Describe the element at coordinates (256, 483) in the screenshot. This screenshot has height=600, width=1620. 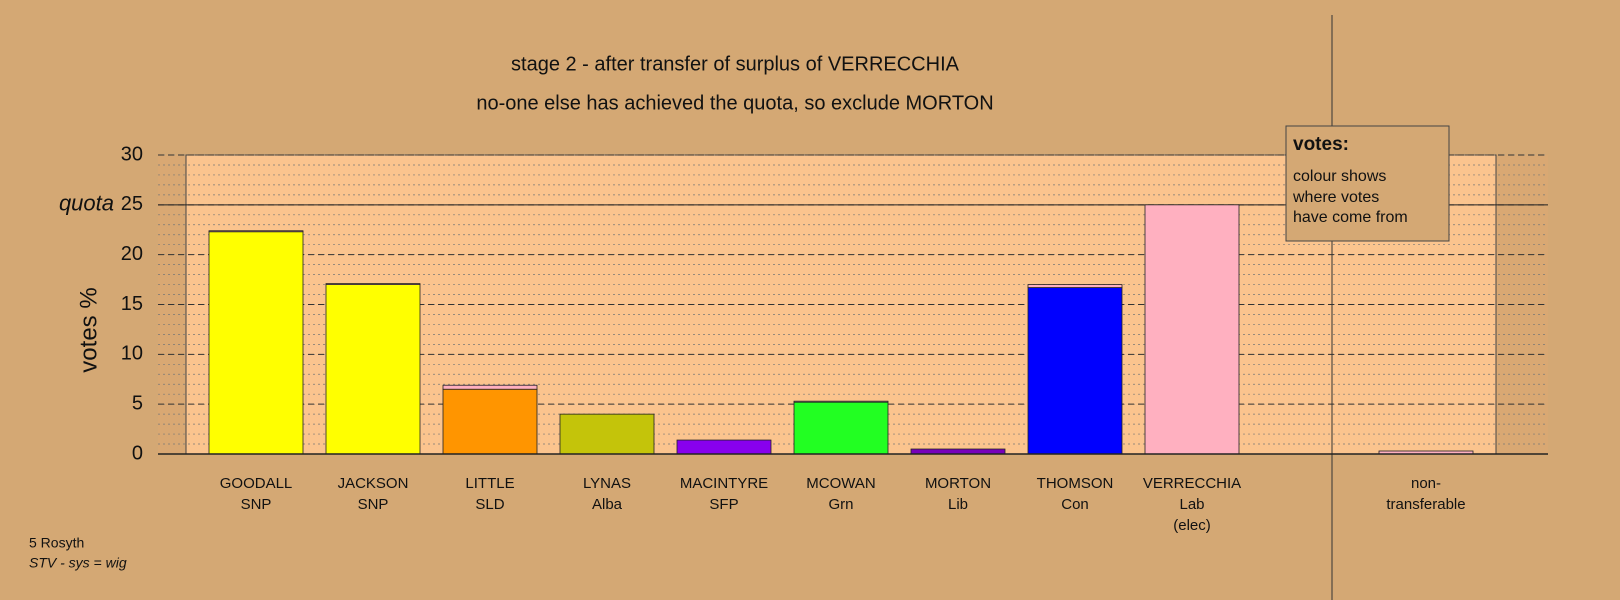
I see `x-tick-label: GOODALL` at that location.